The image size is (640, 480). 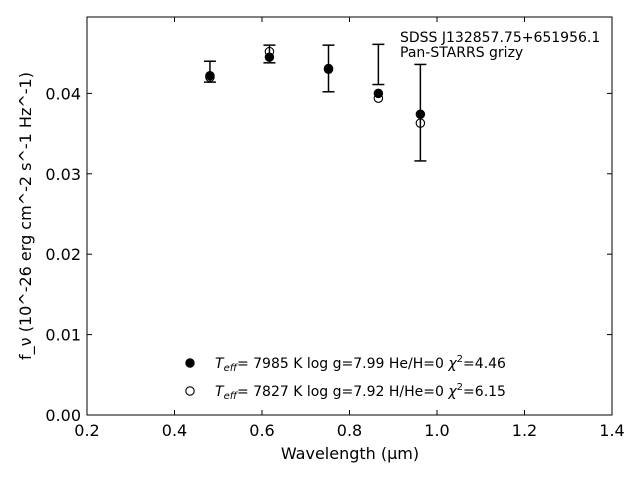 What do you see at coordinates (261, 430) in the screenshot?
I see `x-tick-label: 0.6` at bounding box center [261, 430].